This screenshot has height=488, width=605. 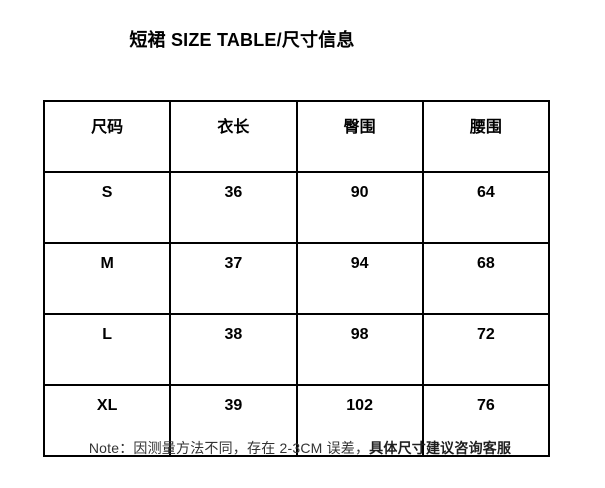 I want to click on cell-size: L, so click(x=107, y=349).